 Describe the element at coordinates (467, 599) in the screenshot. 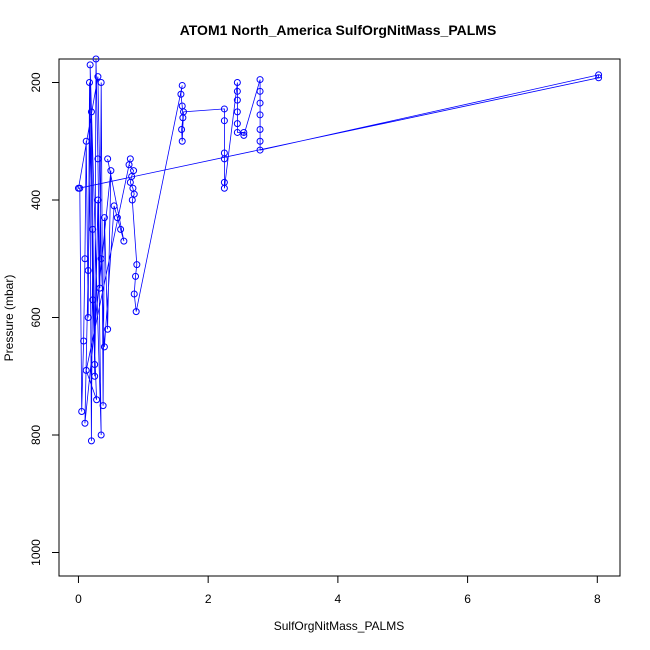

I see `x-tick-label: 6` at that location.